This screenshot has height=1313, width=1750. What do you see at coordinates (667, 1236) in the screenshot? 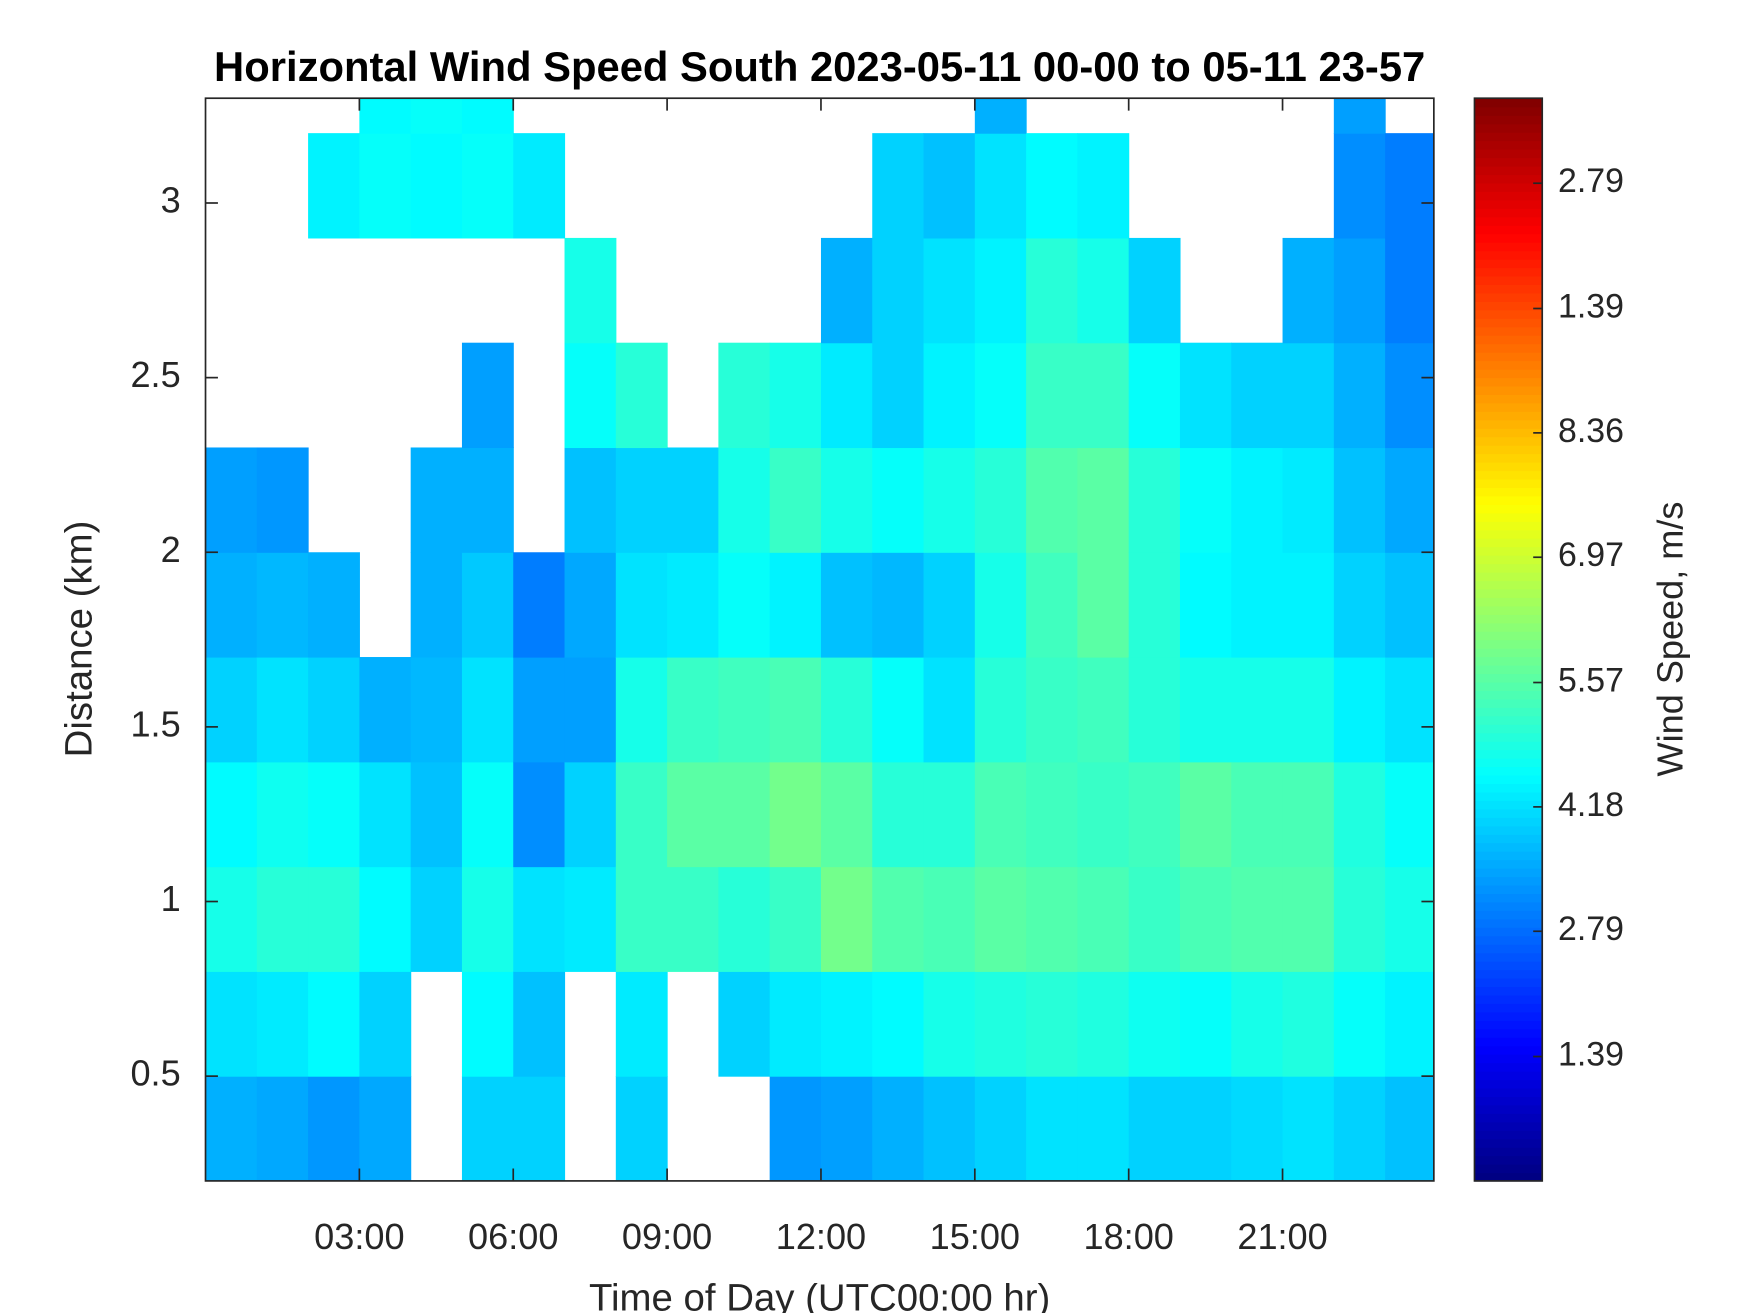
I see `x-tick-label: 09:00` at bounding box center [667, 1236].